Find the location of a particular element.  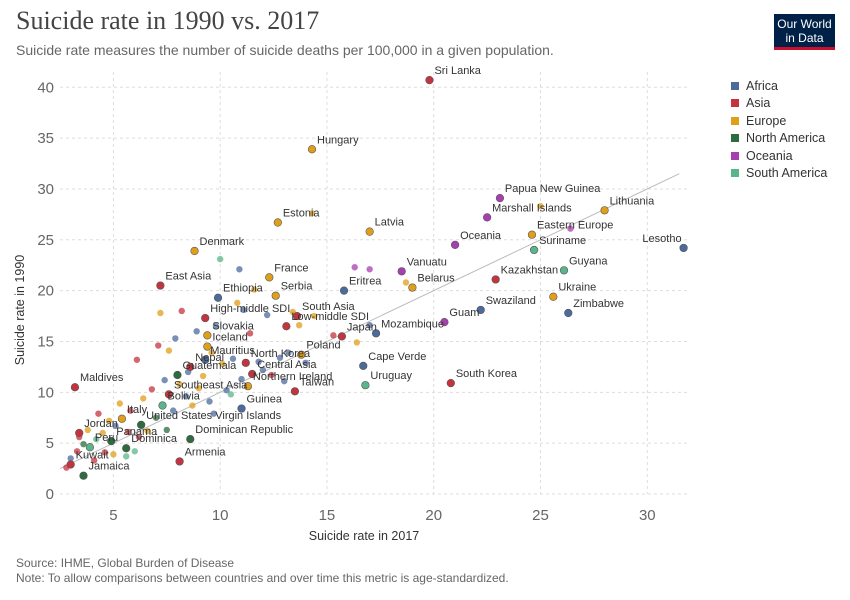

legend-item-north-america: North America is located at coordinates (779, 139).